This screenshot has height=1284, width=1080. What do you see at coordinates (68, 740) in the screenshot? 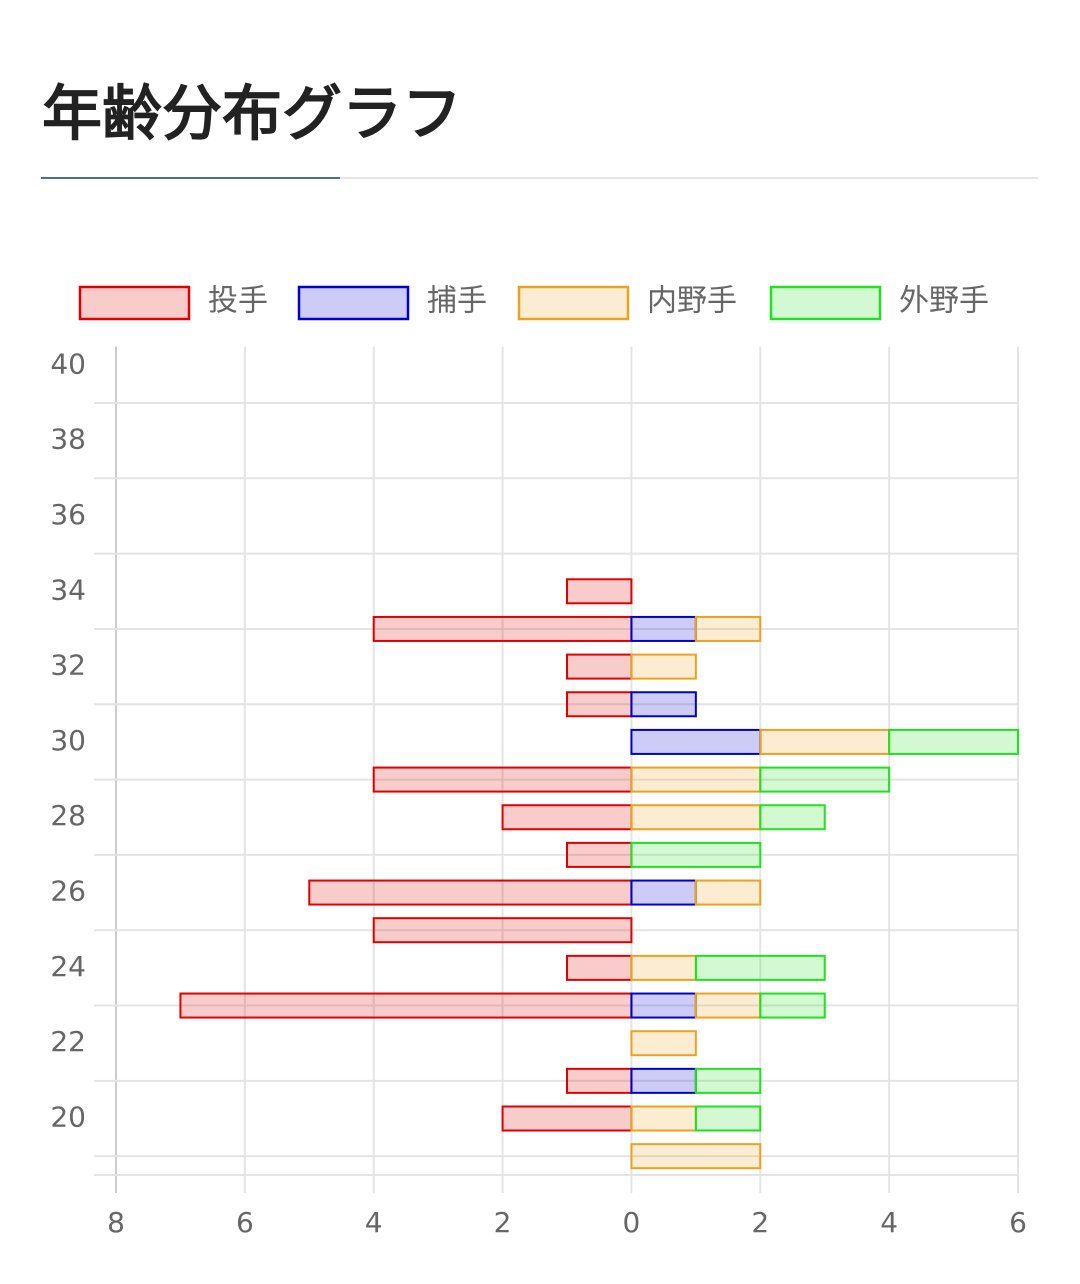
I see `y-tick-label: 30` at bounding box center [68, 740].